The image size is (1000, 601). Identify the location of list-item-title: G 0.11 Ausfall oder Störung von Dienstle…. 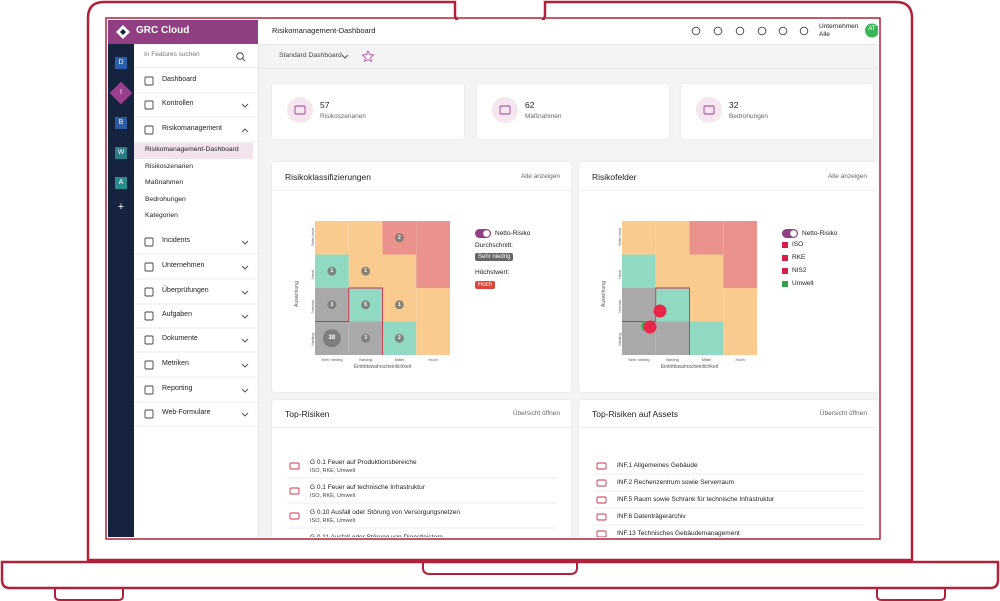
(376, 535).